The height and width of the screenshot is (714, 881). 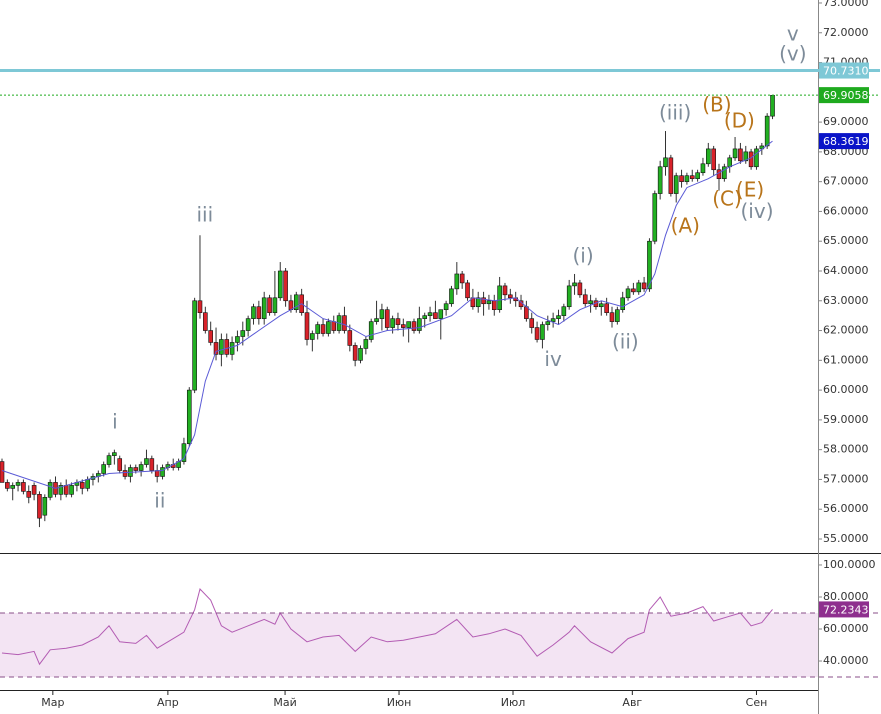 I want to click on y-tick-label: 72.0000, so click(x=846, y=32).